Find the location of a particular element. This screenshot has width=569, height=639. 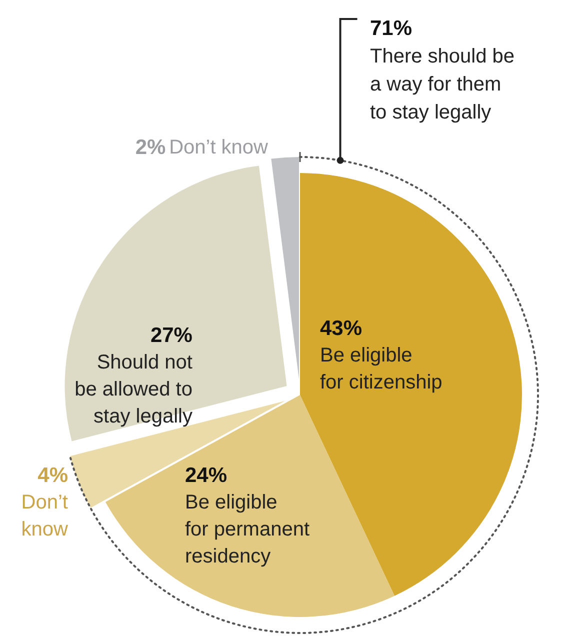

slice-label: Should not be allowed to stay legally is located at coordinates (133, 389).